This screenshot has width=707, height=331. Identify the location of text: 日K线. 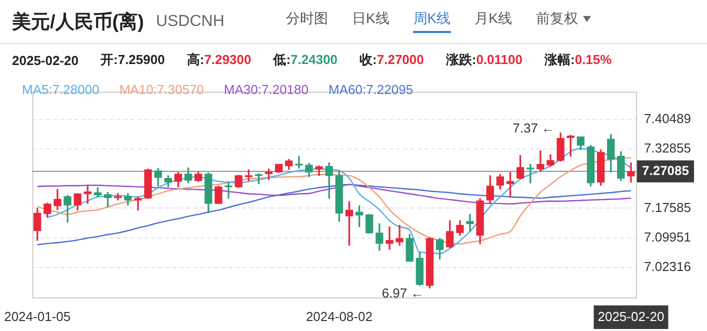
(371, 19).